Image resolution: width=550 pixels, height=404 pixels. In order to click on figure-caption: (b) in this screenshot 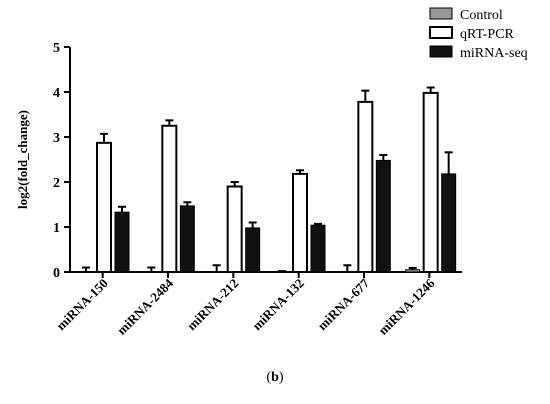, I will do `click(275, 378)`.